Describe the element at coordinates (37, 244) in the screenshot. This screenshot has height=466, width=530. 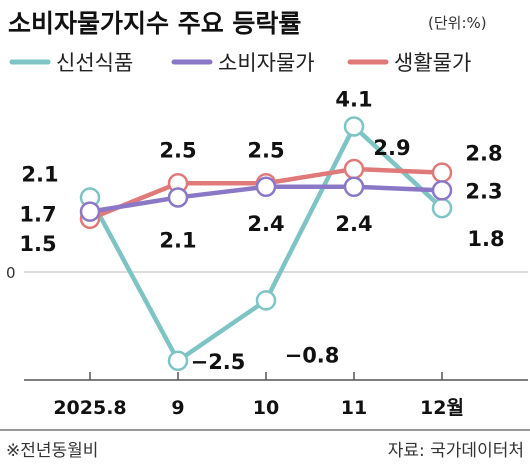
I see `data-label-s3-1: 1.5` at that location.